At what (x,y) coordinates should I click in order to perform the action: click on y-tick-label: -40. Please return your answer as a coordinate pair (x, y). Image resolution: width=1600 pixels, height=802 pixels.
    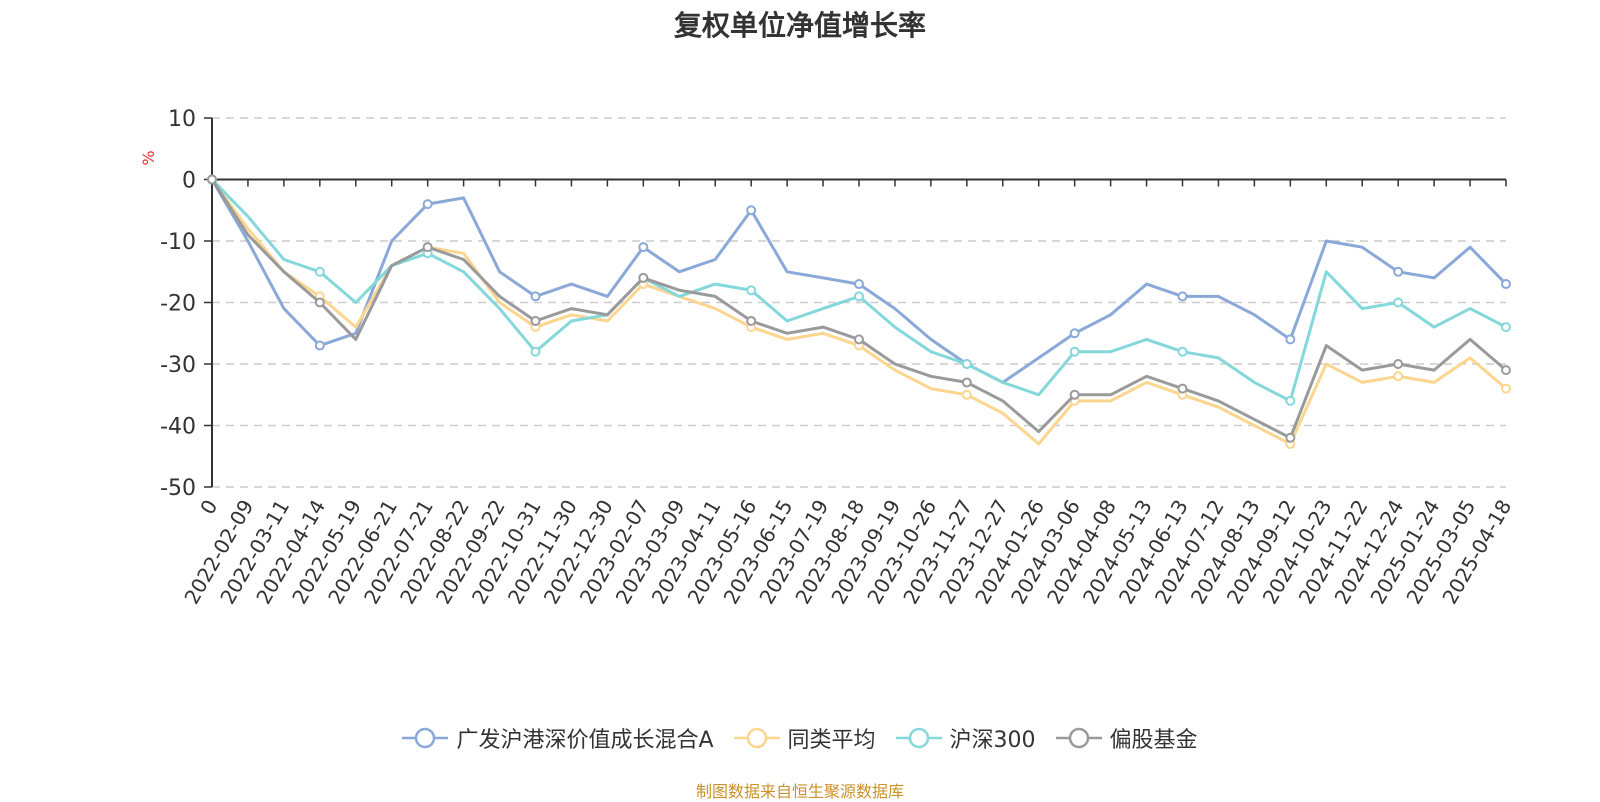
    Looking at the image, I should click on (178, 427).